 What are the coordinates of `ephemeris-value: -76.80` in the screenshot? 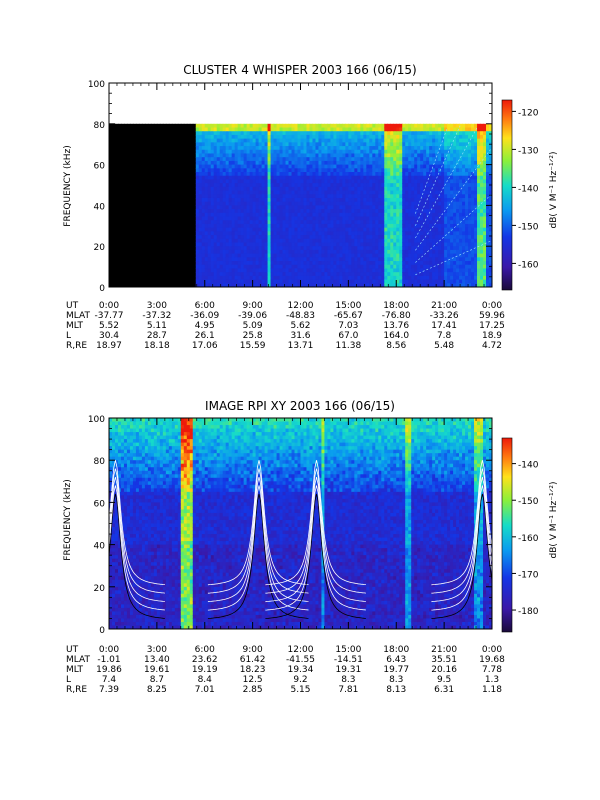 It's located at (396, 316).